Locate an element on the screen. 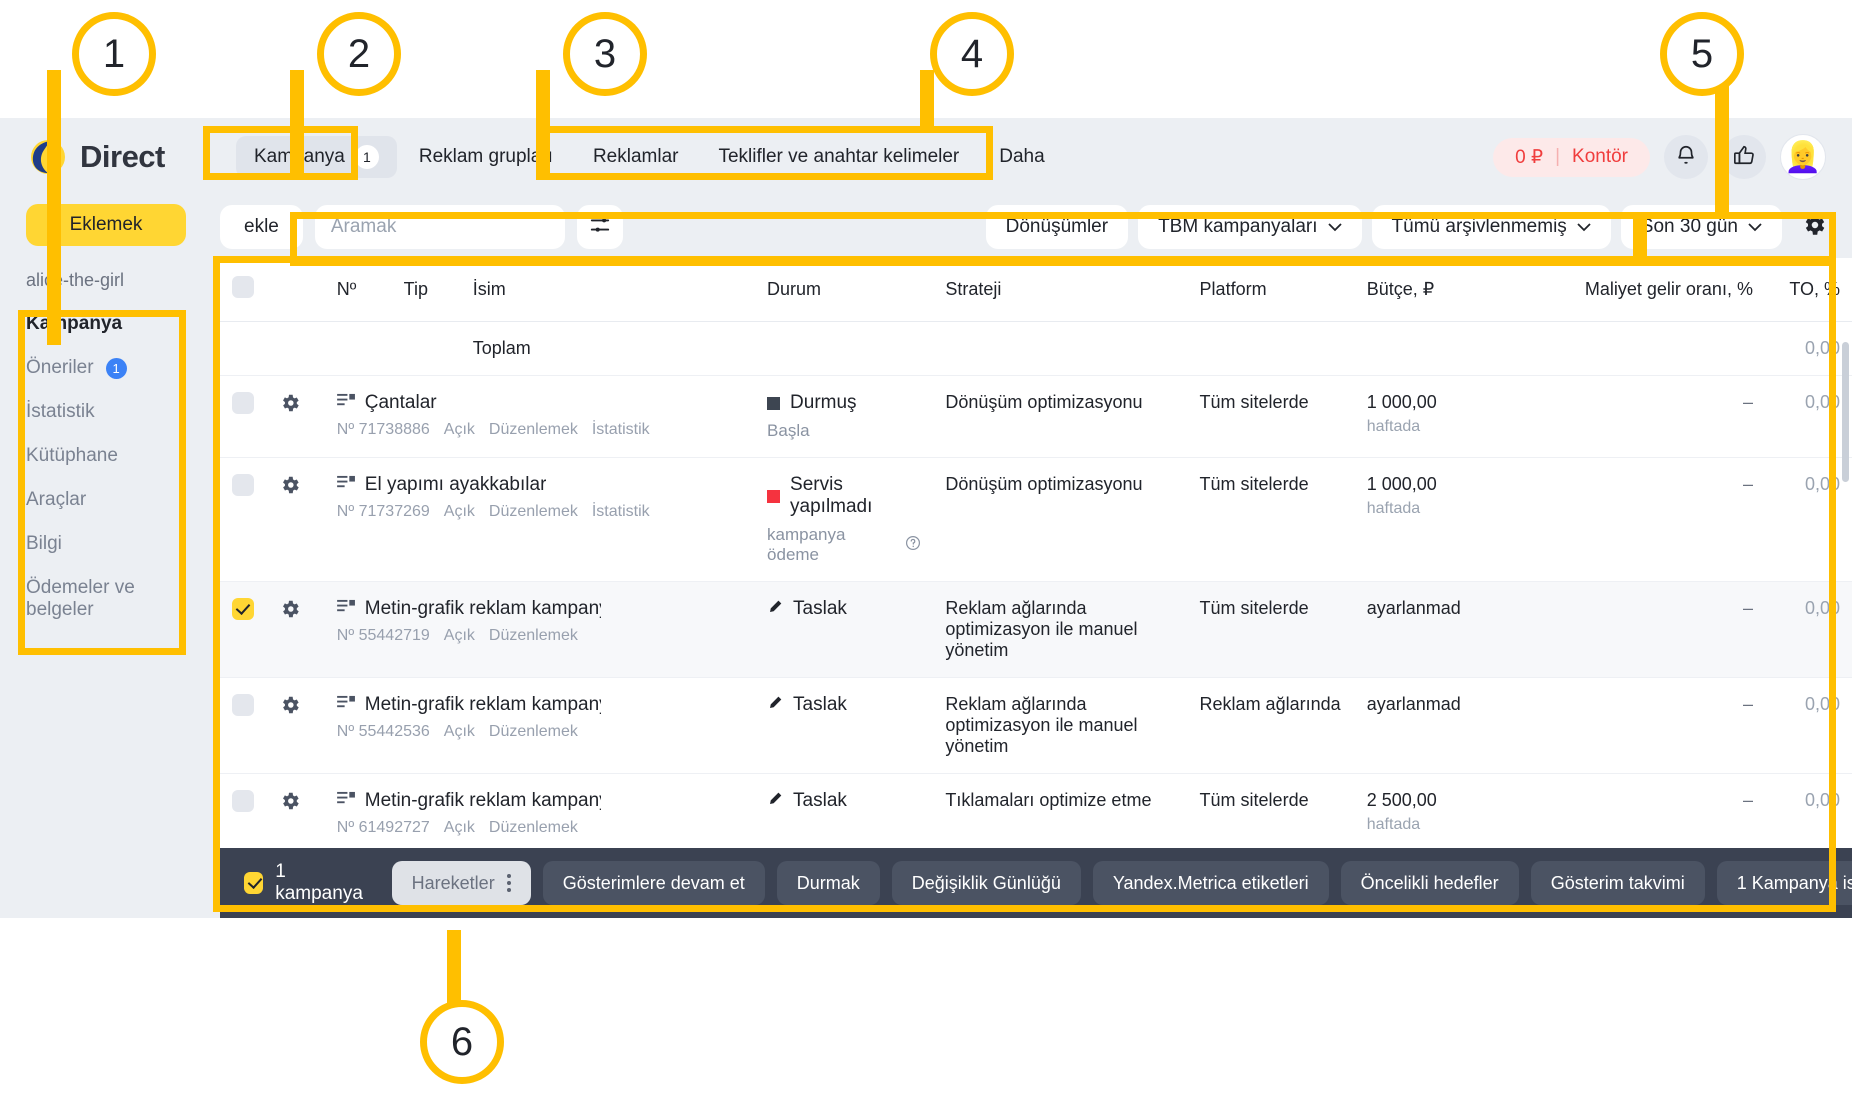 This screenshot has height=1095, width=1852. select-all-checkbox is located at coordinates (243, 287).